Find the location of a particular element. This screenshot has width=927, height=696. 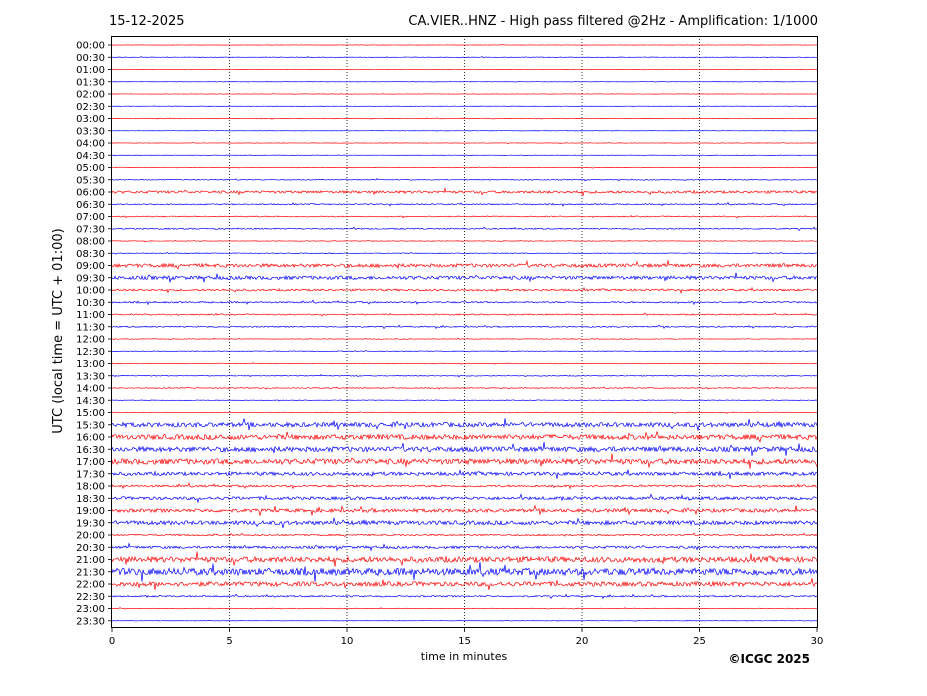

copyright-label: ©ICGC 2025 is located at coordinates (769, 659).